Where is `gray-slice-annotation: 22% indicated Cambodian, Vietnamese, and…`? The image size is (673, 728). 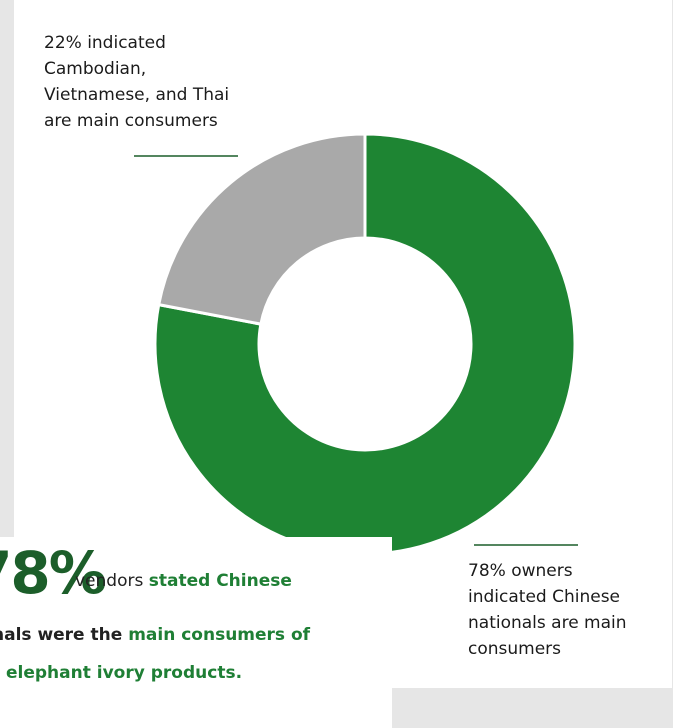
gray-slice-annotation: 22% indicated Cambodian, Vietnamese, and… is located at coordinates (137, 82).